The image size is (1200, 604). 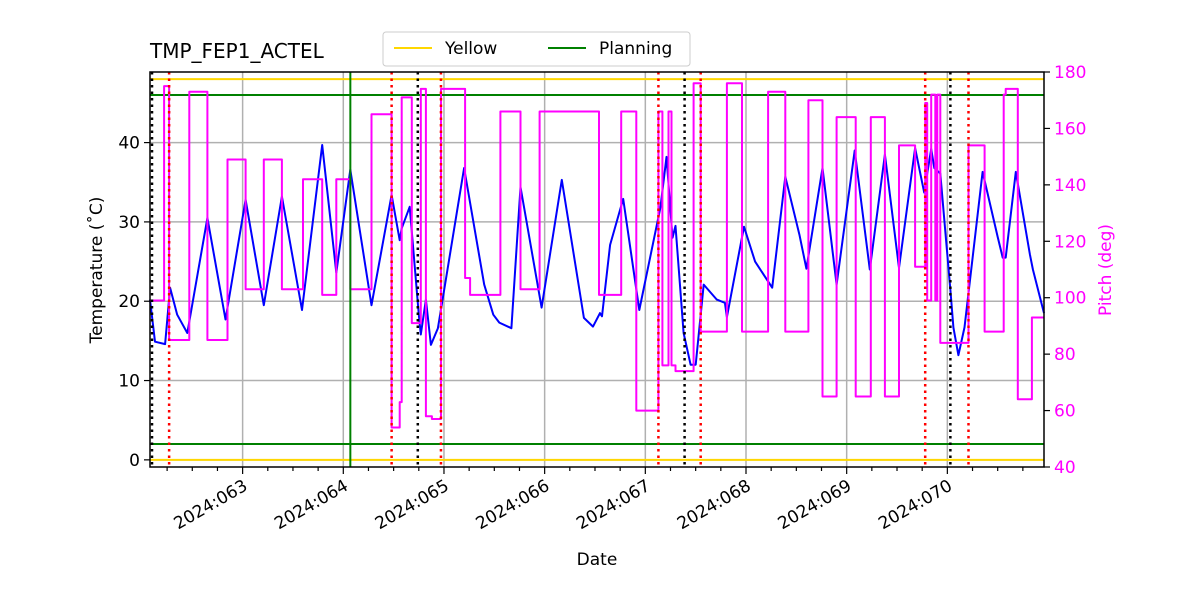 I want to click on x-axis-label: Date, so click(x=597, y=560).